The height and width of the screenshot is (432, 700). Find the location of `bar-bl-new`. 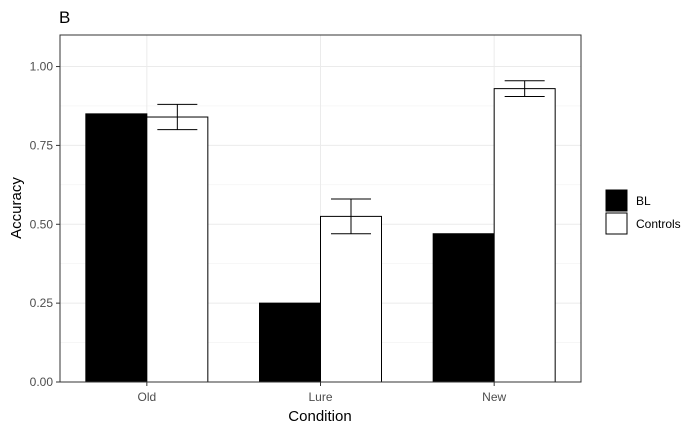

bar-bl-new is located at coordinates (463, 308).